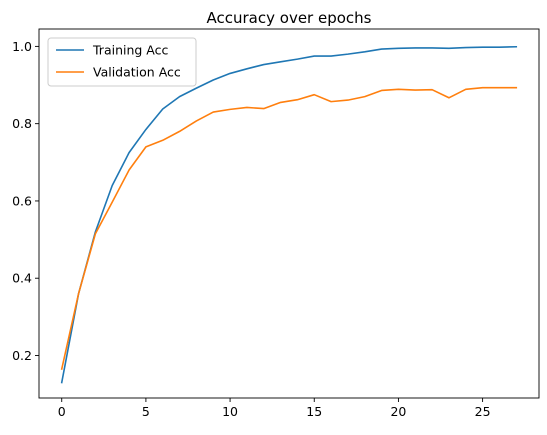 The image size is (547, 435). I want to click on x-tick-label: 15, so click(314, 411).